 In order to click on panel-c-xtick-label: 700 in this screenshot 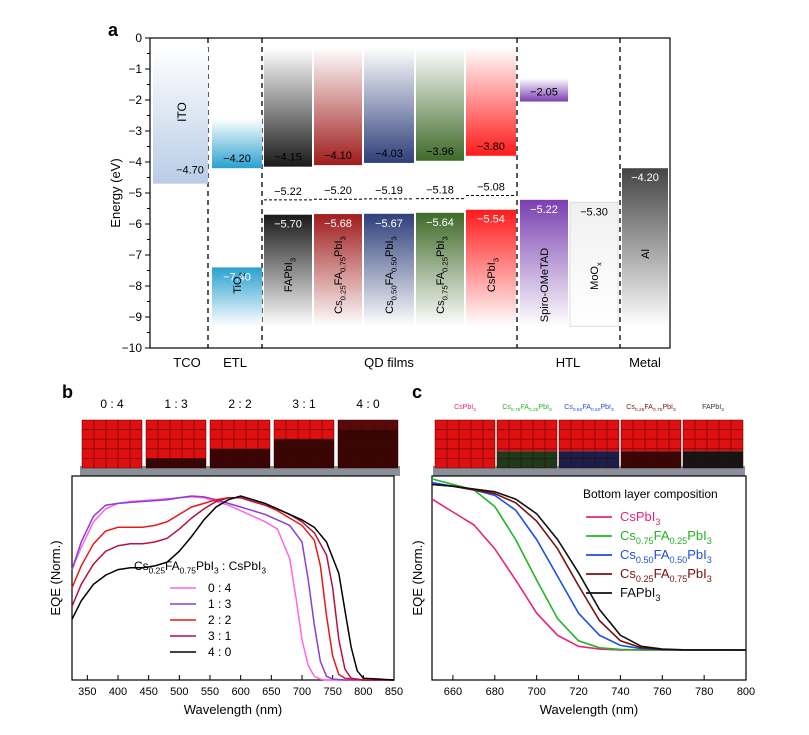, I will do `click(536, 692)`.